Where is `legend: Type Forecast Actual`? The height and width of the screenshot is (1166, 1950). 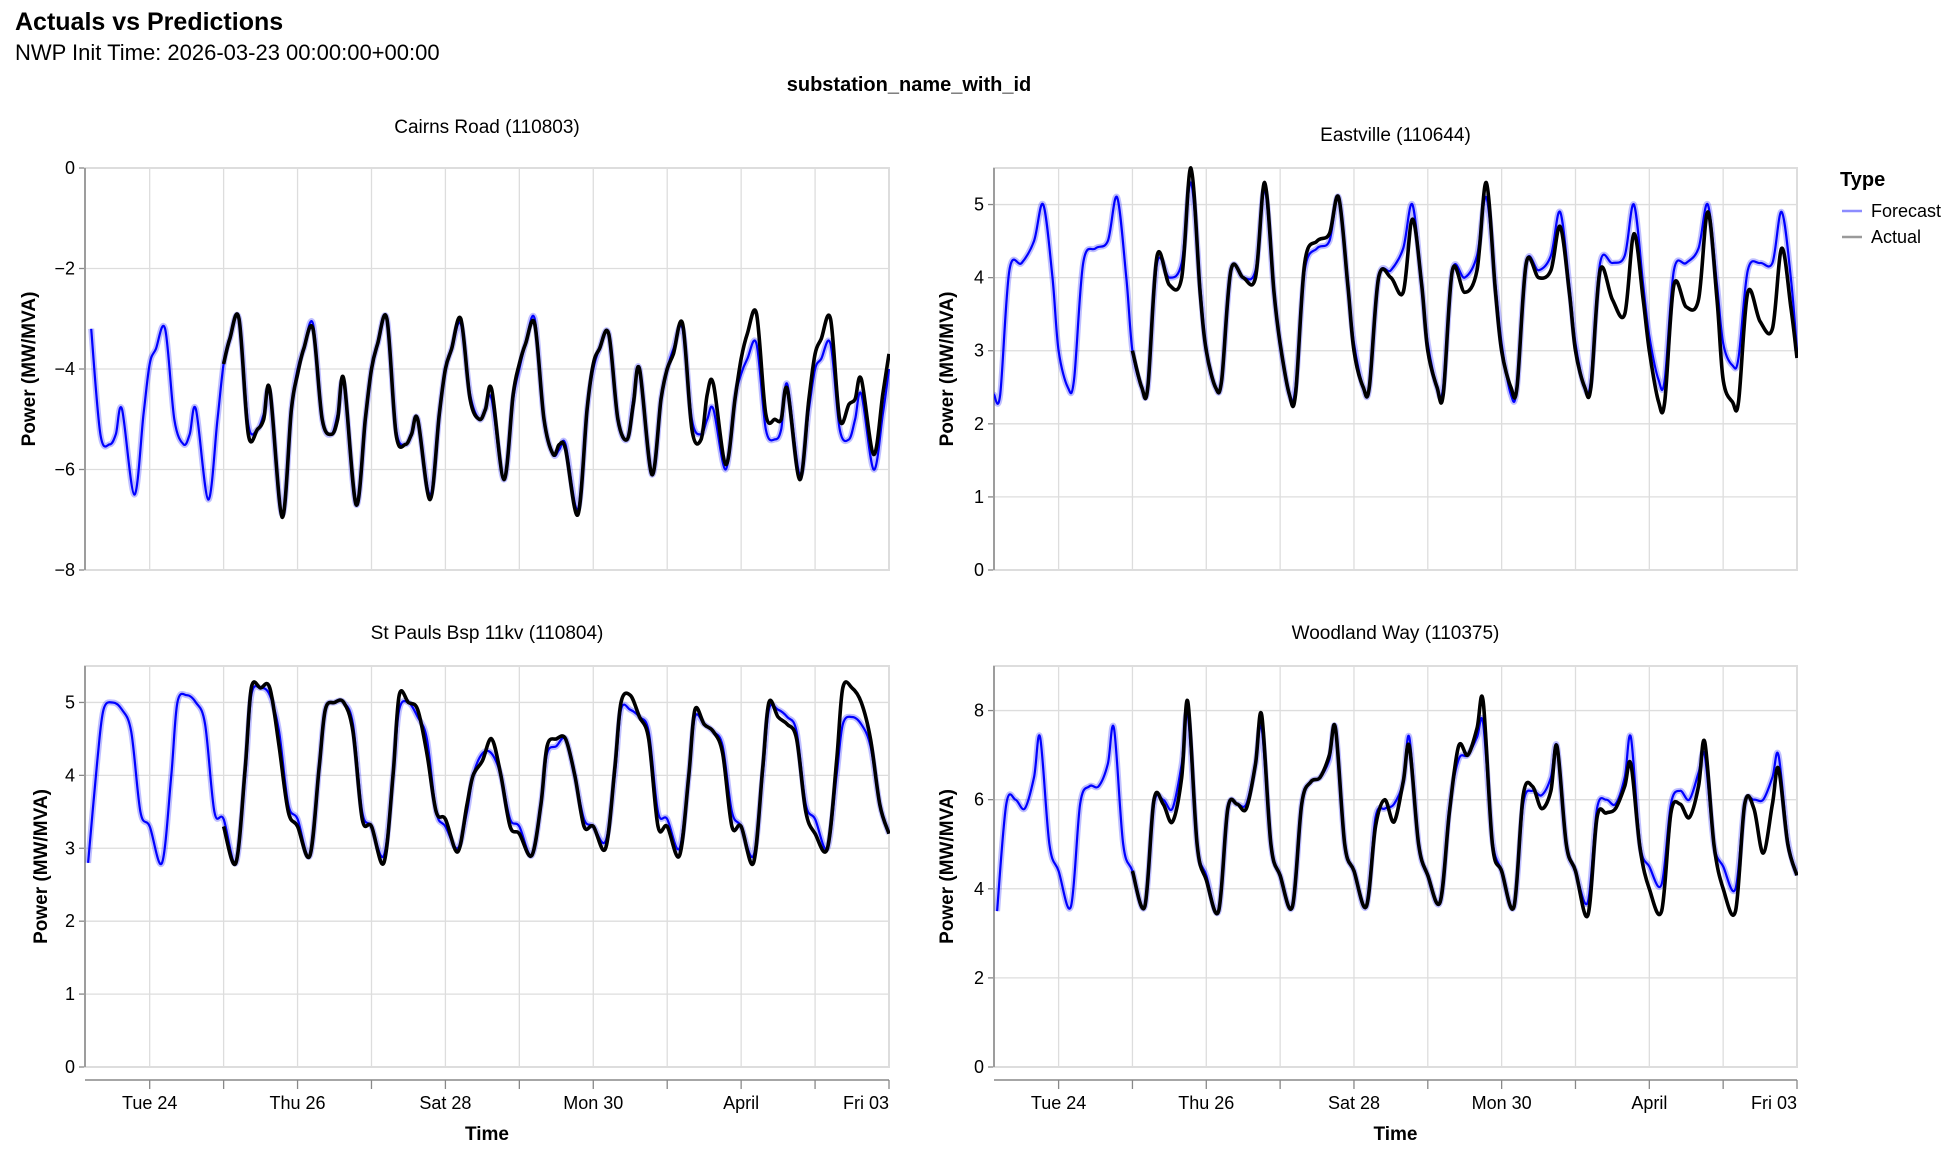
legend: Type Forecast Actual is located at coordinates (1890, 208).